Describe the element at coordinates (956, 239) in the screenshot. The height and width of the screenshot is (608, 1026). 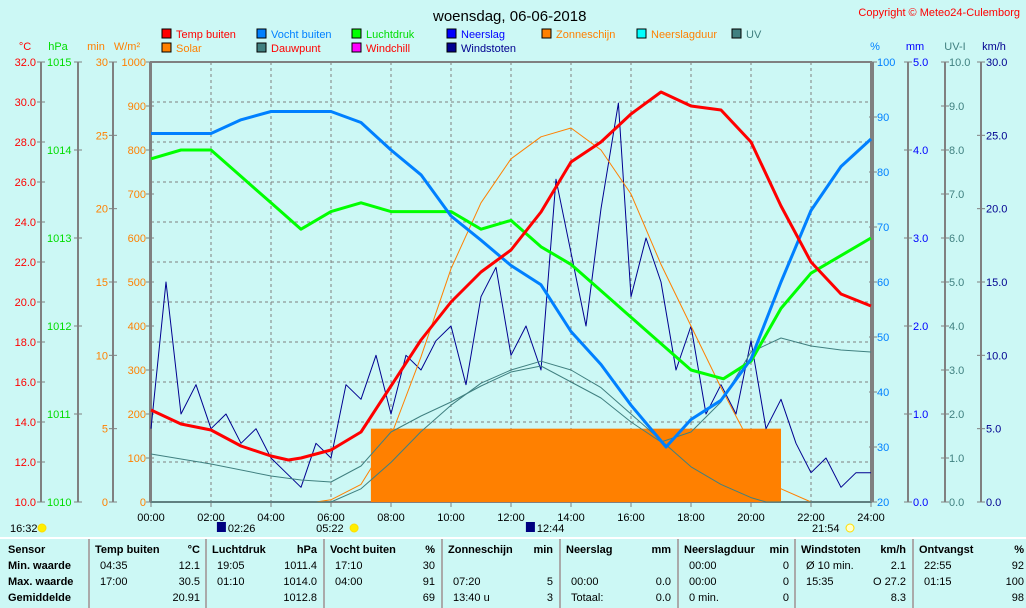
I see `axis-tick-label: 6.0` at that location.